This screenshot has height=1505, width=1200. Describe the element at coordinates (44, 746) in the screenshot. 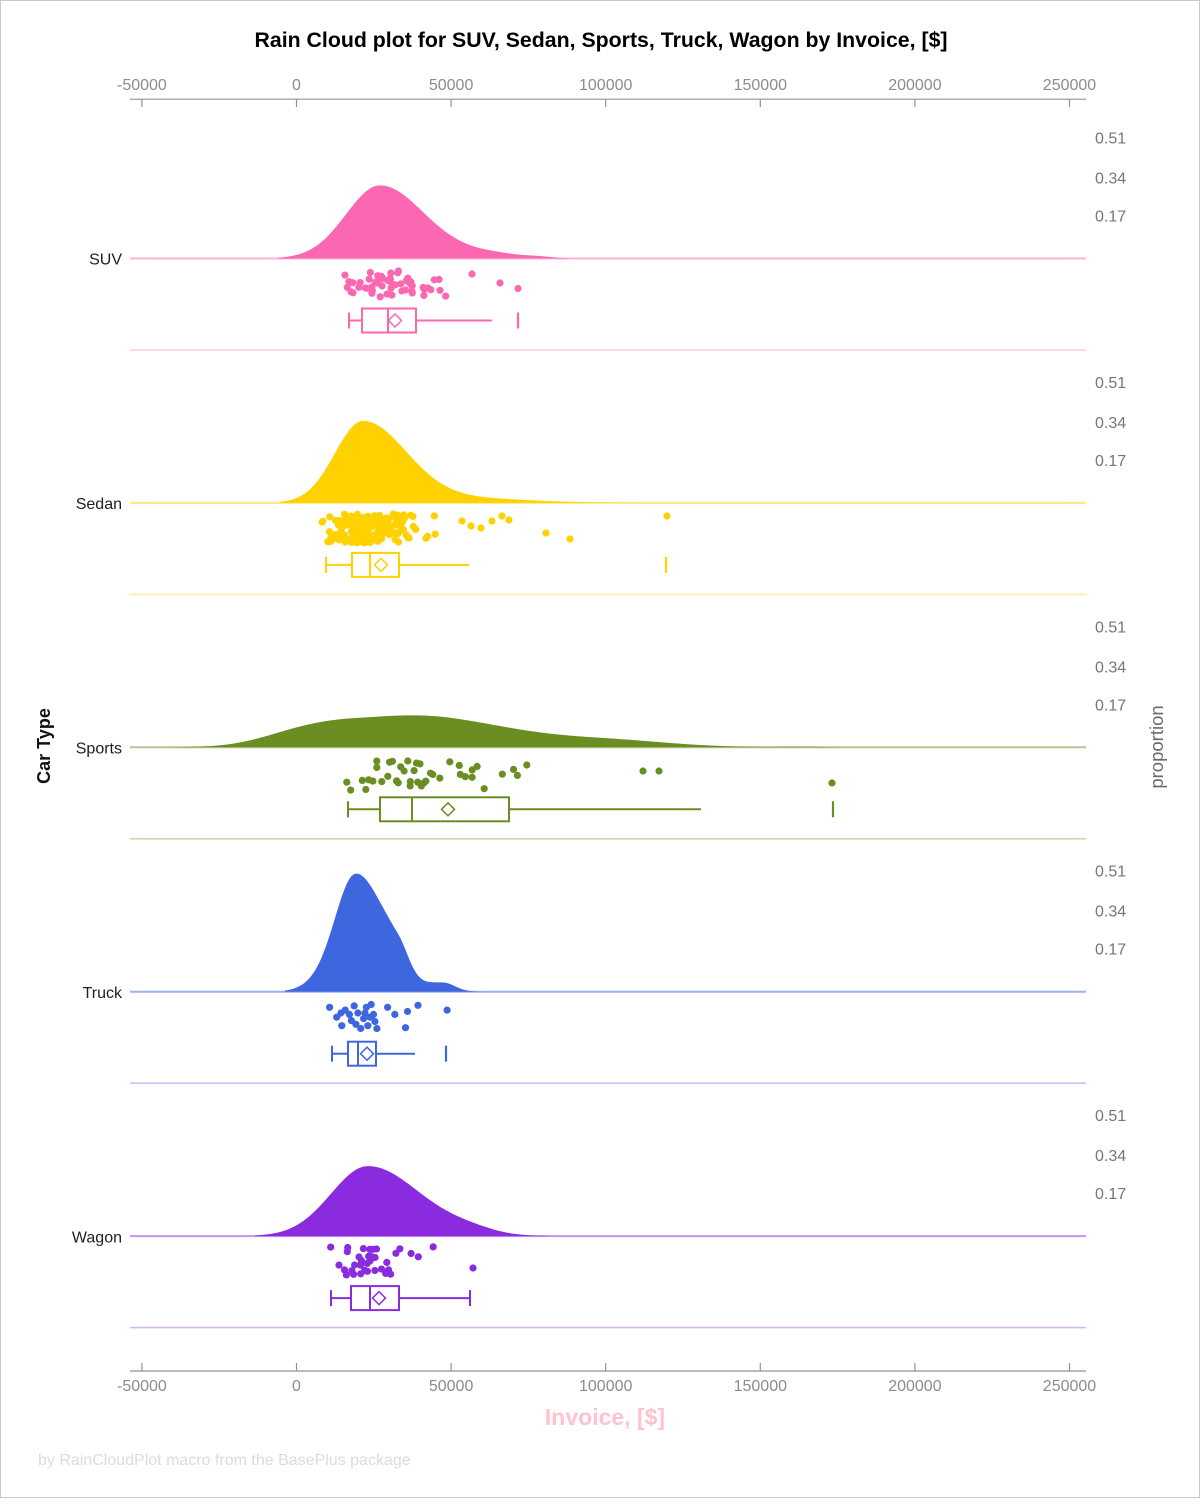

I see `svg-text: Car Type` at that location.